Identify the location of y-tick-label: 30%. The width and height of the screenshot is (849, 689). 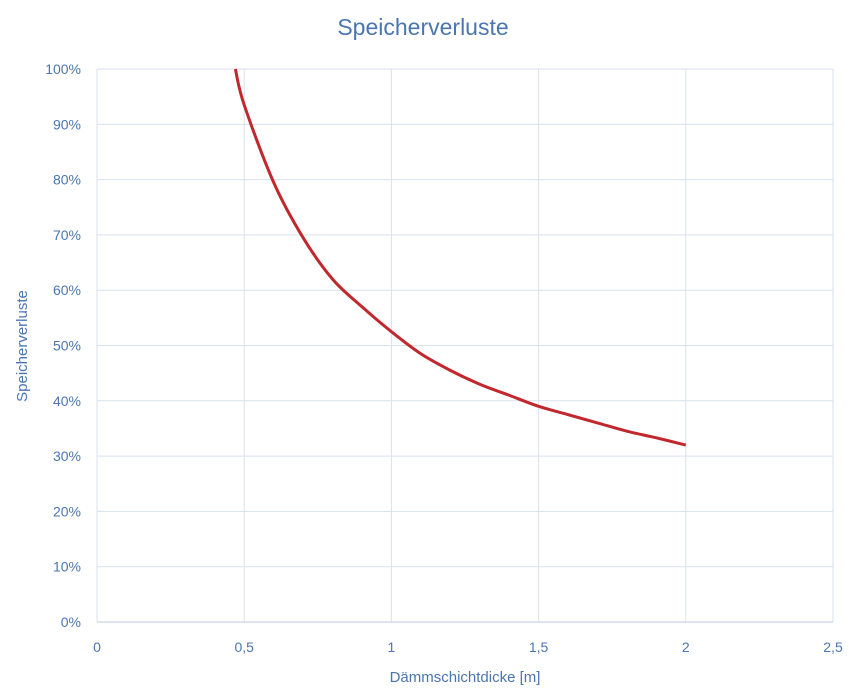
(67, 456).